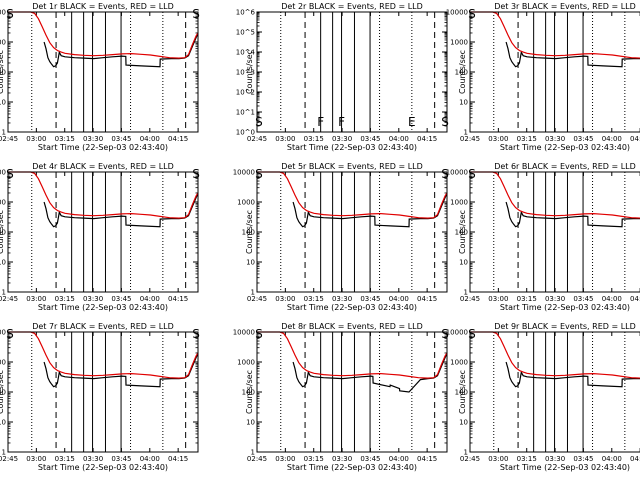  I want to click on chart-title: Det 2r BLACK = Events, RED = LLD, so click(352, 6).